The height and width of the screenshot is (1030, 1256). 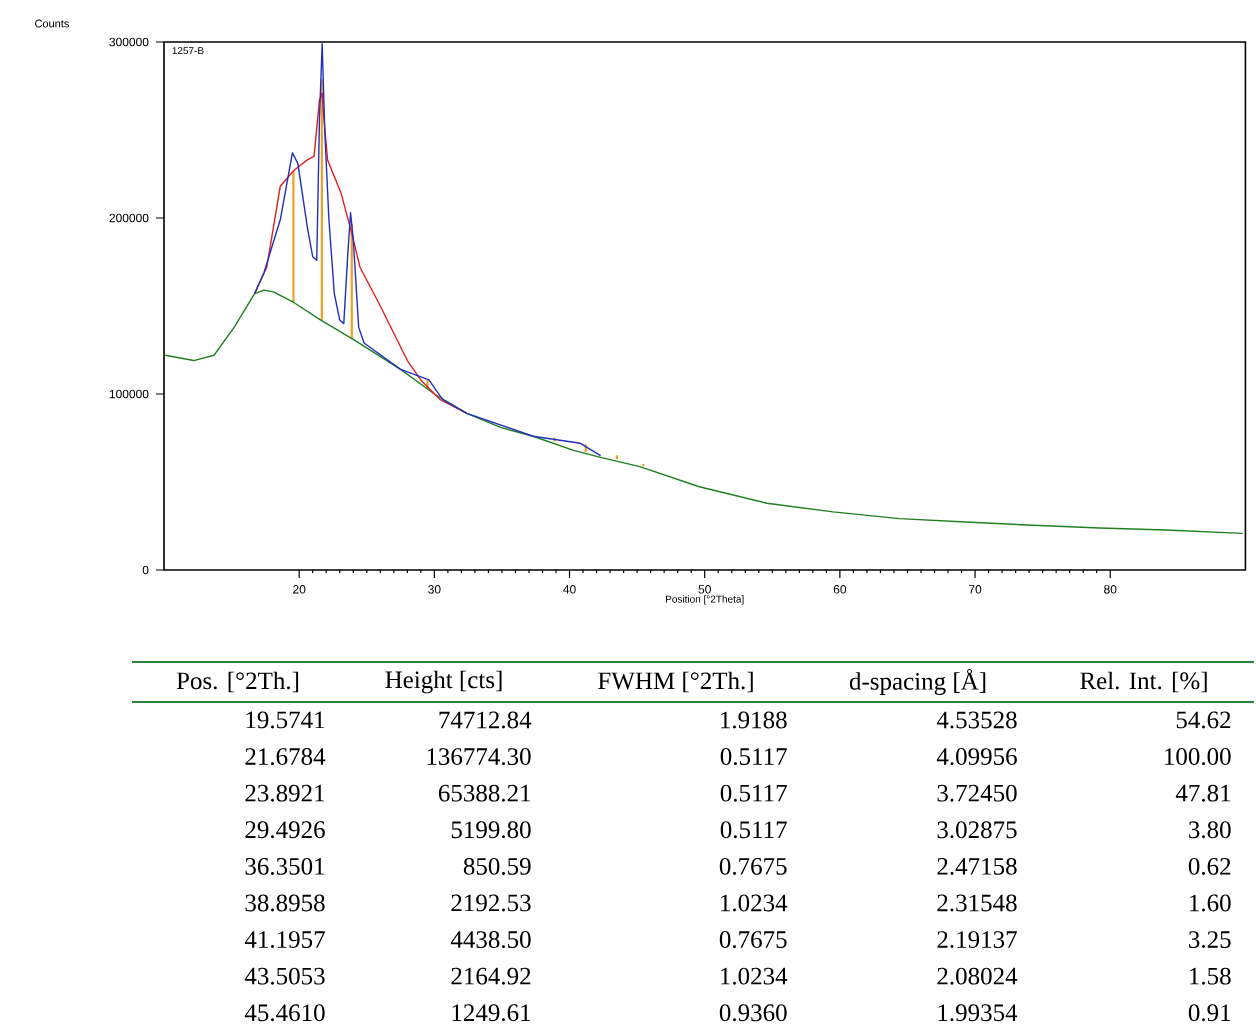 What do you see at coordinates (754, 720) in the screenshot?
I see `text: 1.9188` at bounding box center [754, 720].